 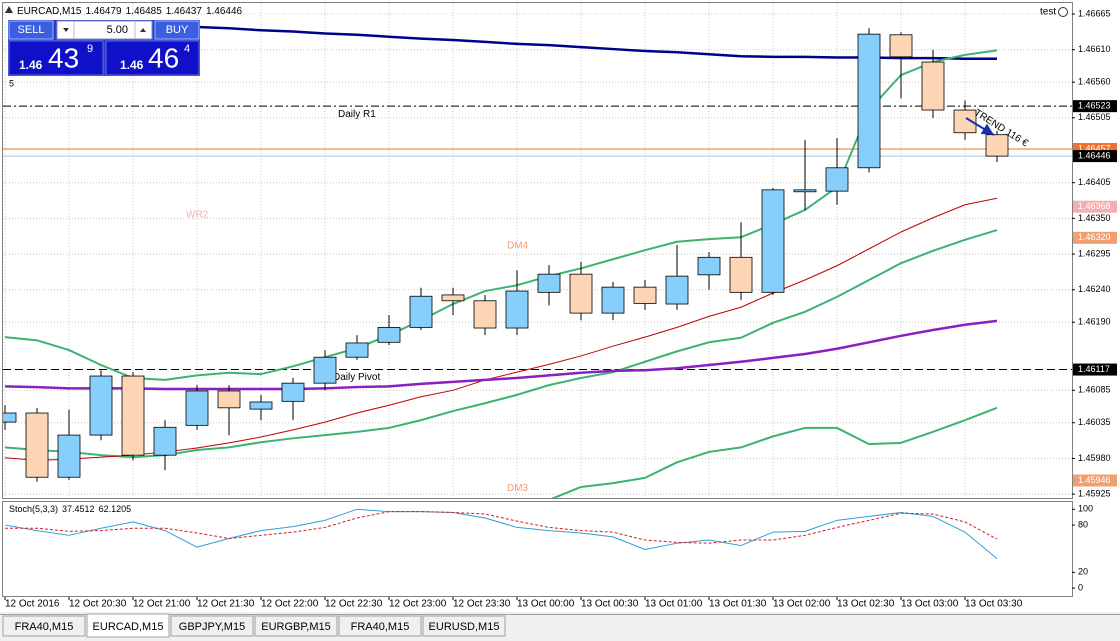 I want to click on sell-button, so click(x=31, y=30).